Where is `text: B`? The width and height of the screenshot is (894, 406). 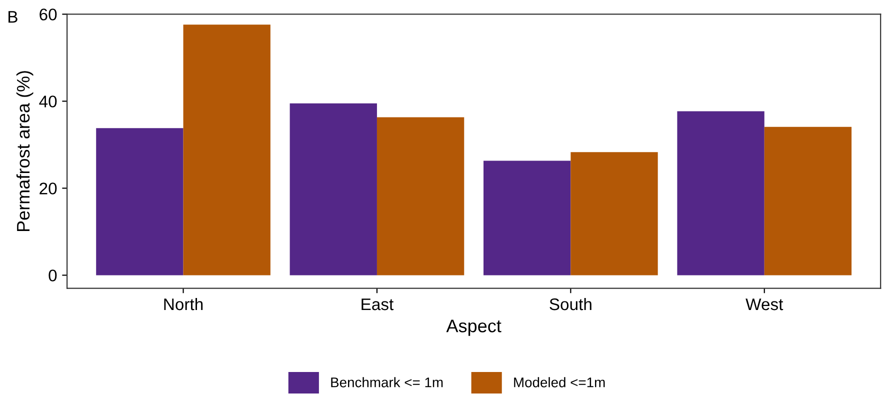 text: B is located at coordinates (13, 17).